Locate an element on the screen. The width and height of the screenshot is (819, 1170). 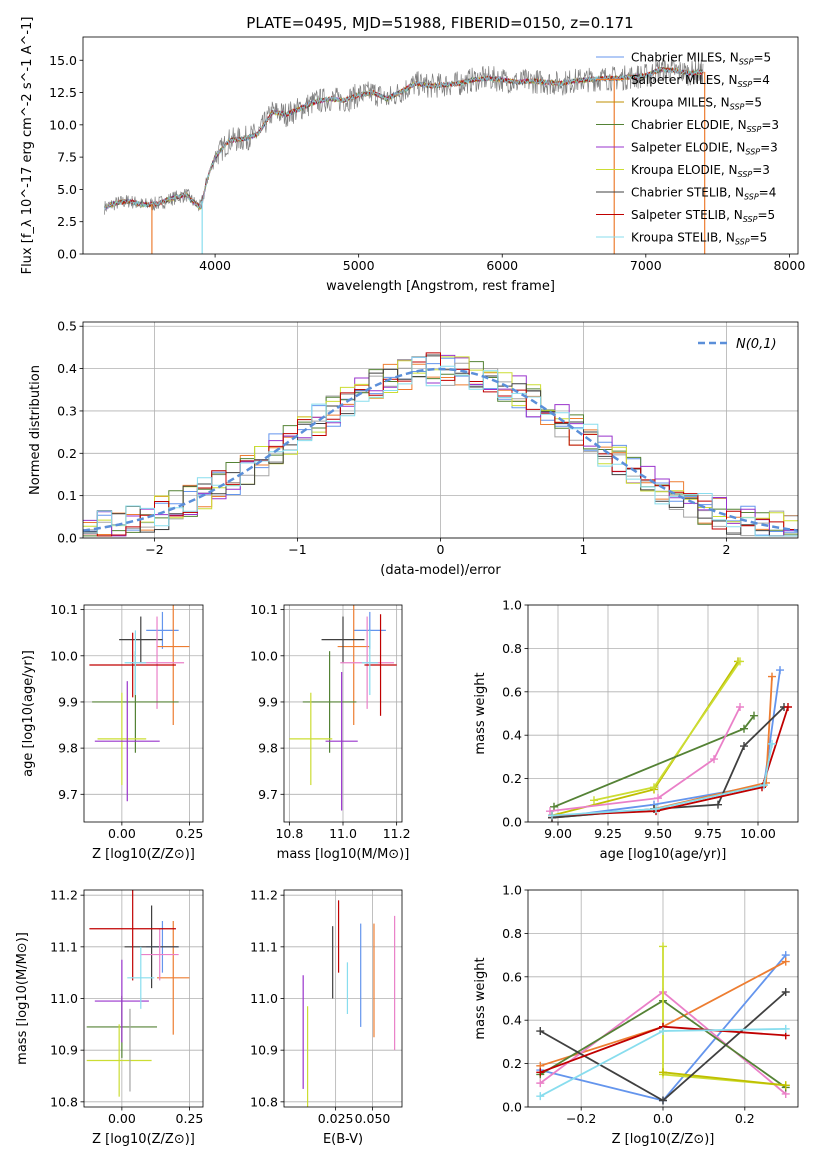
x-tick-label: 0.00 is located at coordinates (122, 1118).